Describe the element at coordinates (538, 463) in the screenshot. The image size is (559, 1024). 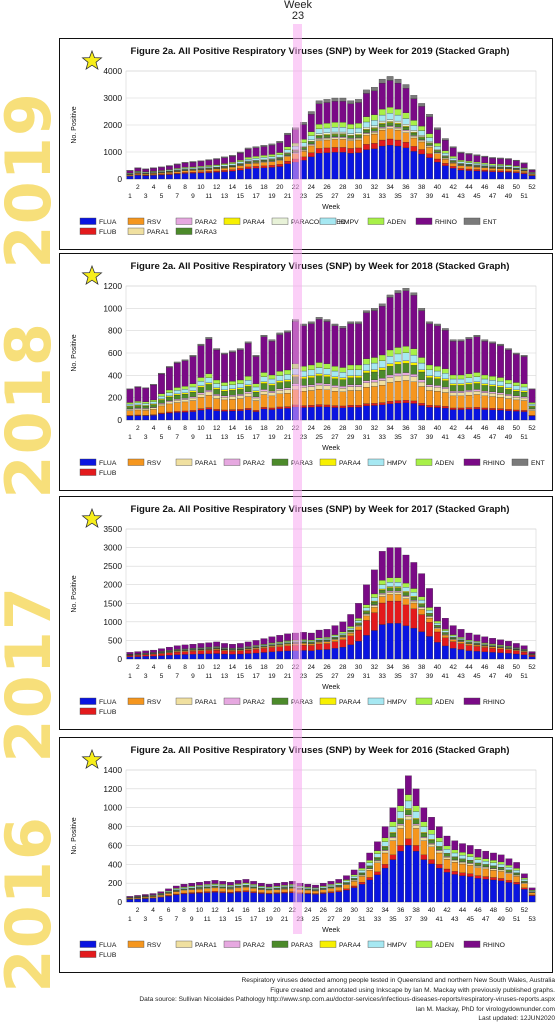
I see `legend-label-ent: ENT` at that location.